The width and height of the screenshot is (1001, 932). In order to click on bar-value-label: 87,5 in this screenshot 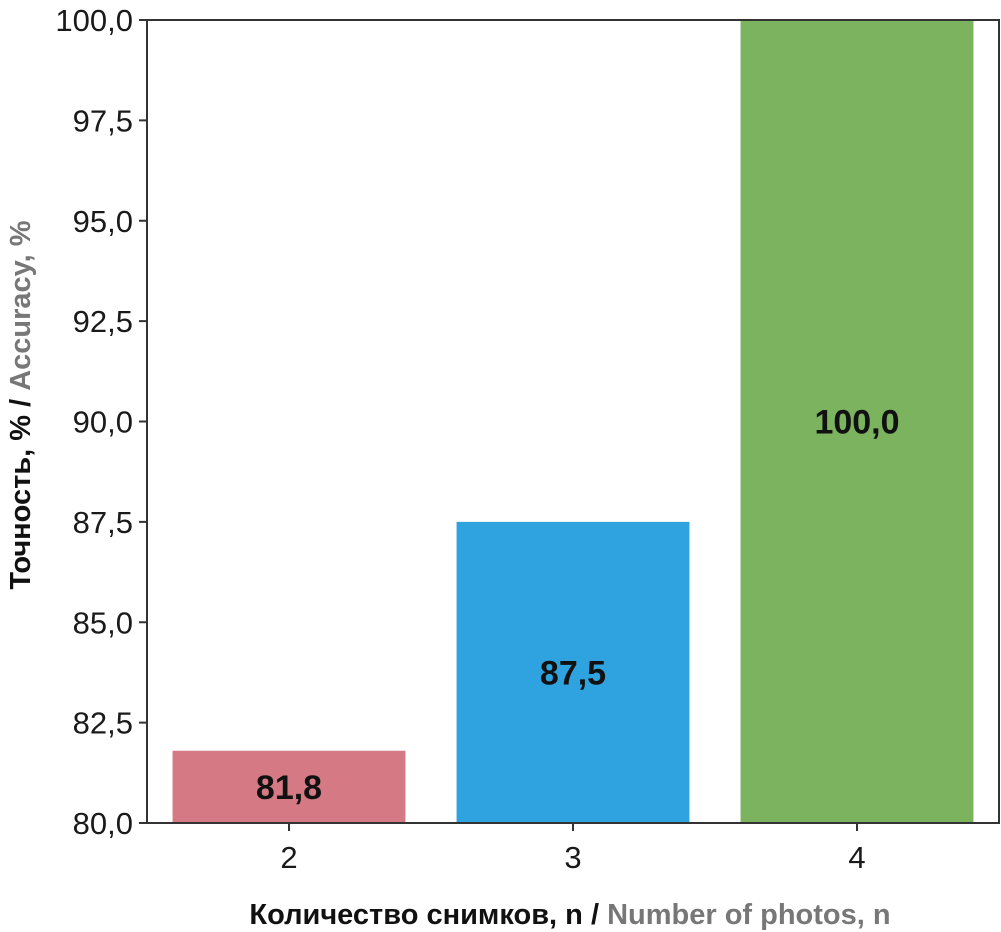, I will do `click(573, 673)`.